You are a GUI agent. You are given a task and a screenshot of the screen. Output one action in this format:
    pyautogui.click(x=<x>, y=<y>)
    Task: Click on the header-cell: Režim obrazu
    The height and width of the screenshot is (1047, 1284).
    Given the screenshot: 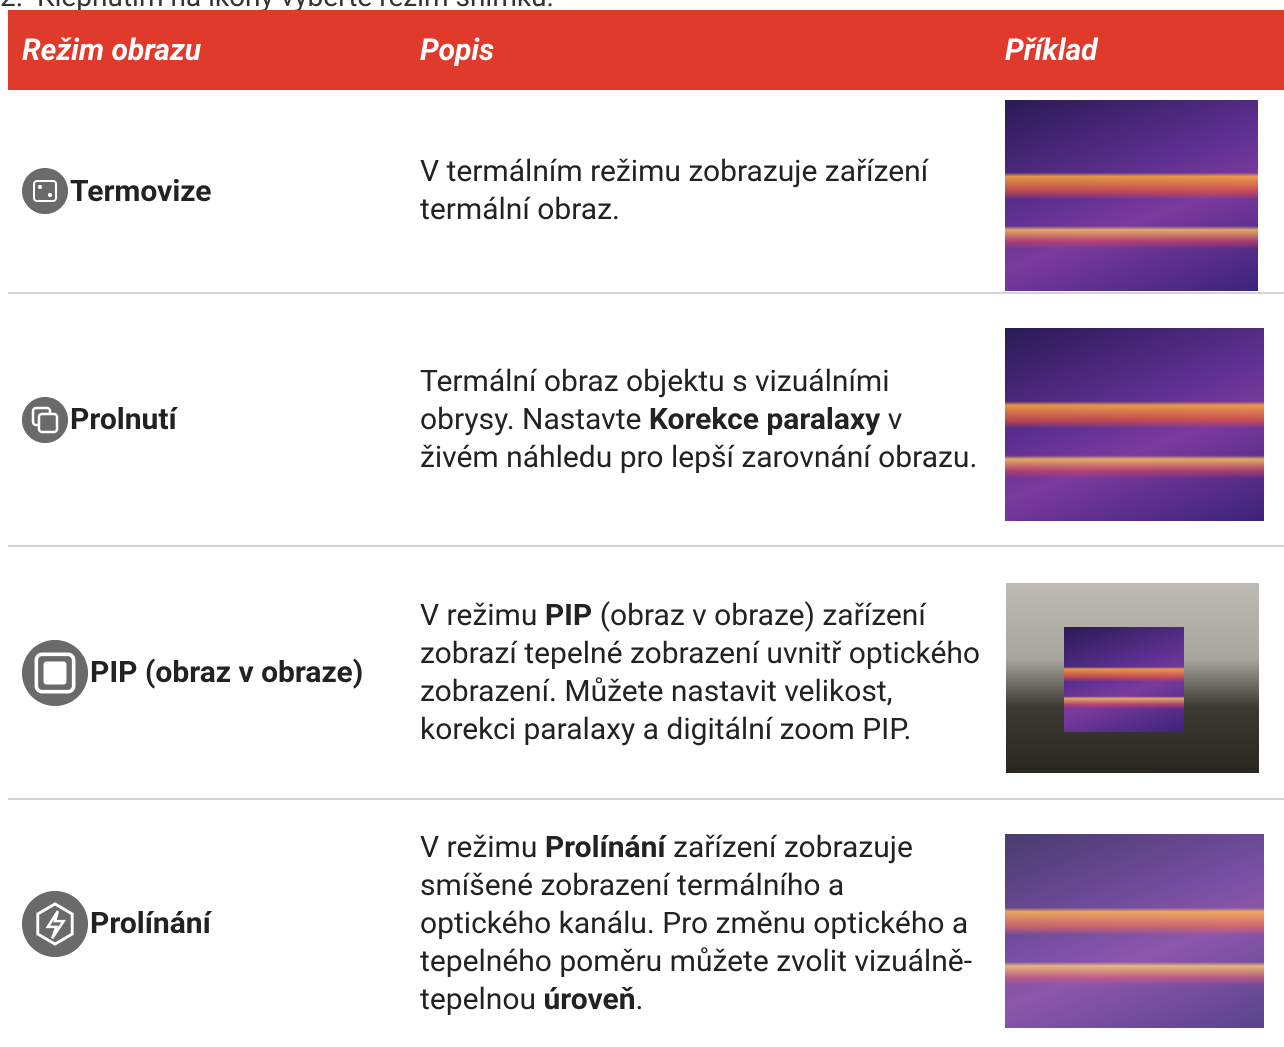 What is the action you would take?
    pyautogui.click(x=112, y=50)
    